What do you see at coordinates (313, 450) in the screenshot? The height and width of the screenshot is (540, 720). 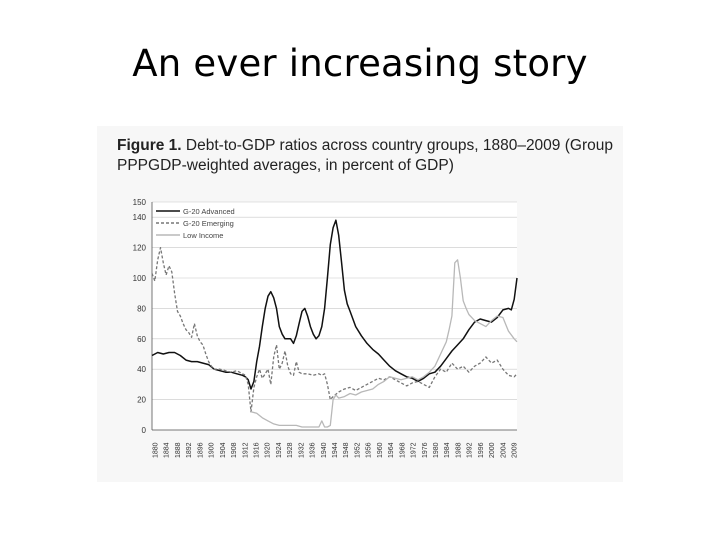 I see `x-tick-label: 1936` at bounding box center [313, 450].